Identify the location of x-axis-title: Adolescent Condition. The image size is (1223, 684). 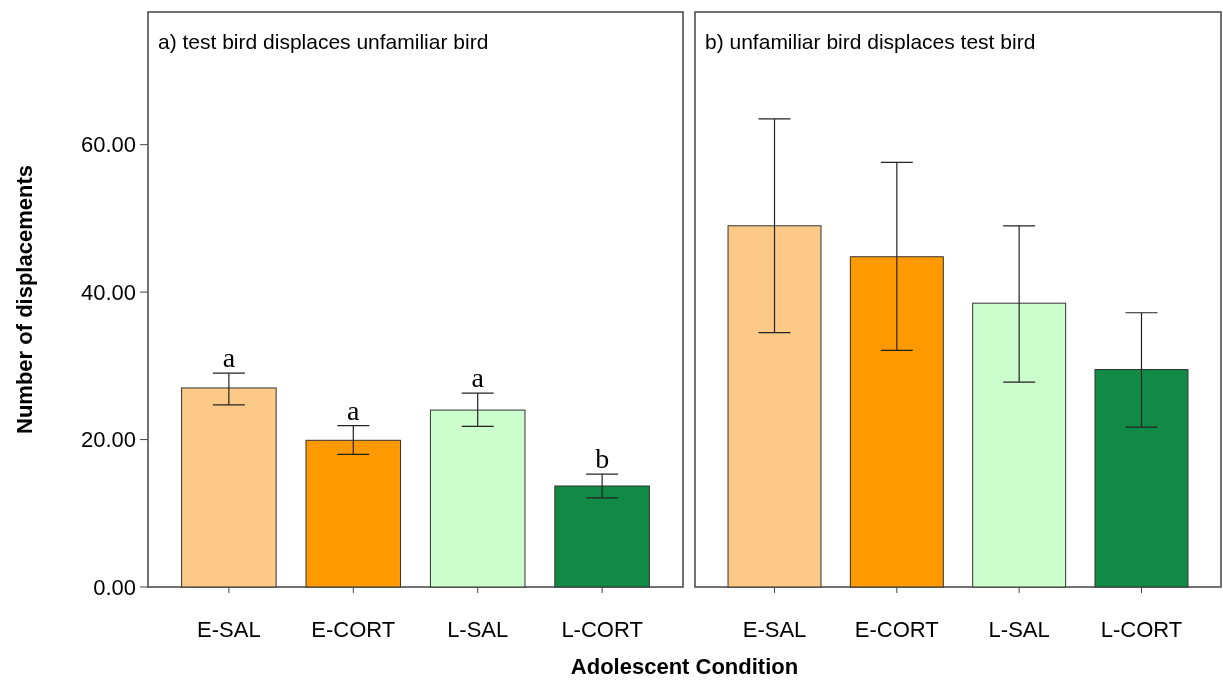
(684, 666).